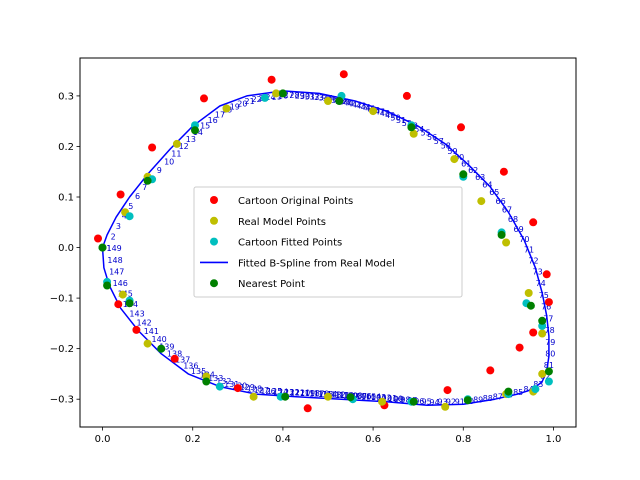 This screenshot has height=480, width=640. I want to click on x-tick-label-1: 0.2, so click(193, 439).